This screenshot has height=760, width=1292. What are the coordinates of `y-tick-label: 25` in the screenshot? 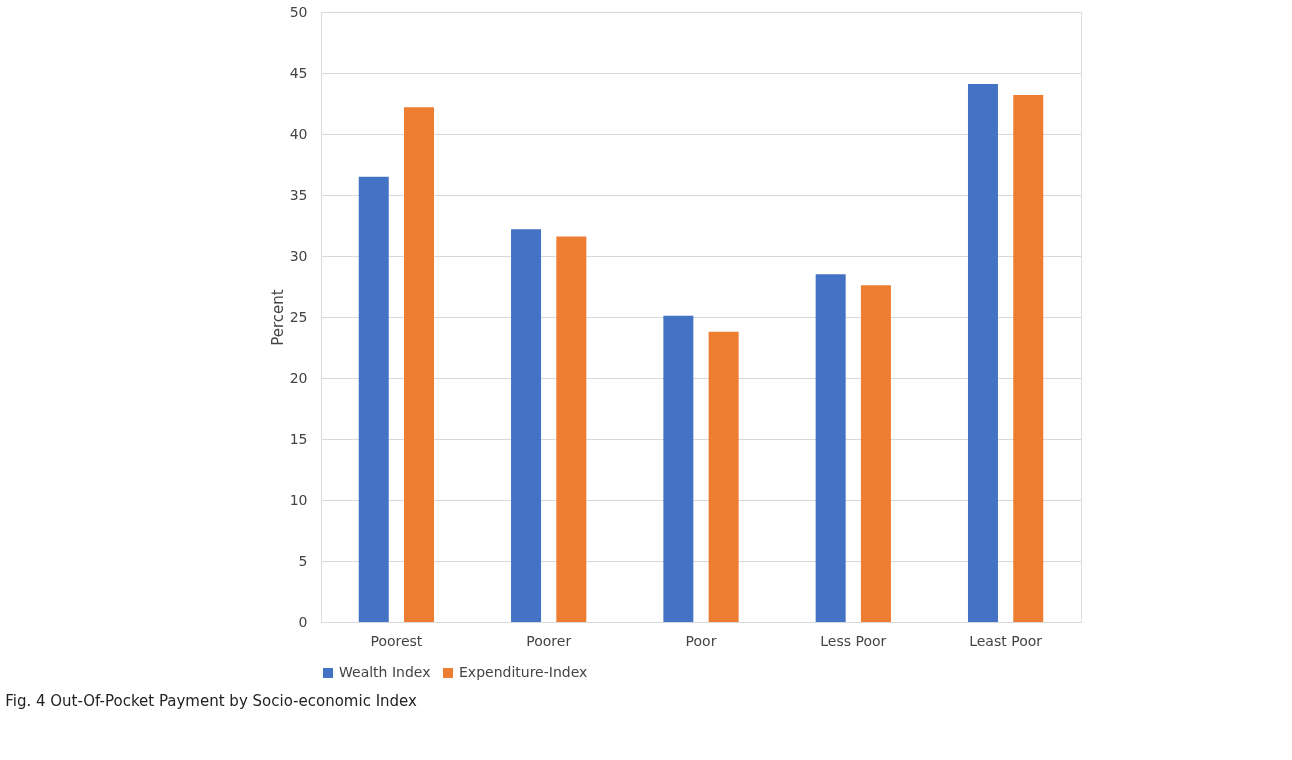 It's located at (298, 316).